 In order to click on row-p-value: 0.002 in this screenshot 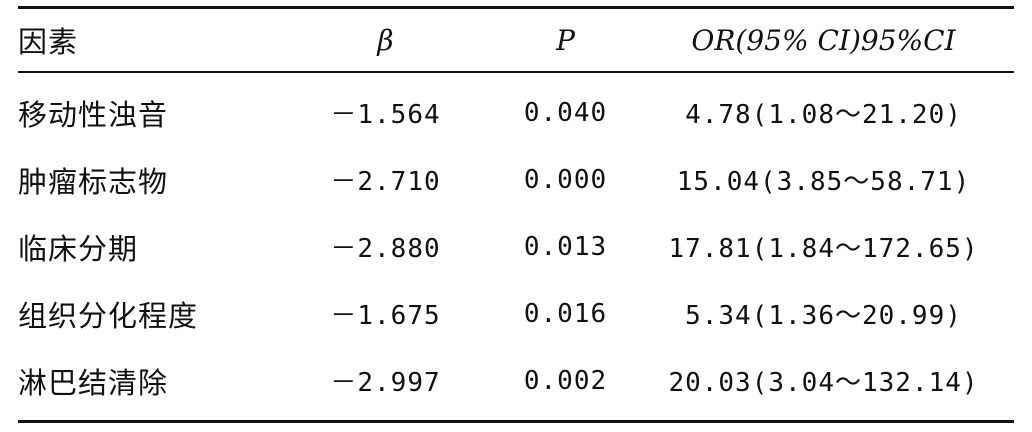, I will do `click(565, 380)`.